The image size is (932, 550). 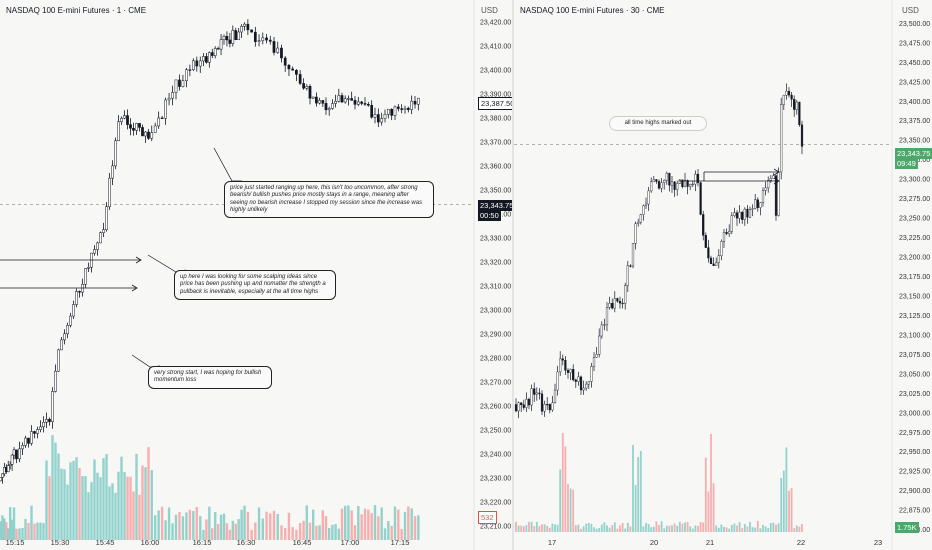 What do you see at coordinates (495, 23) in the screenshot?
I see `left-price-tick: 23,420.00` at bounding box center [495, 23].